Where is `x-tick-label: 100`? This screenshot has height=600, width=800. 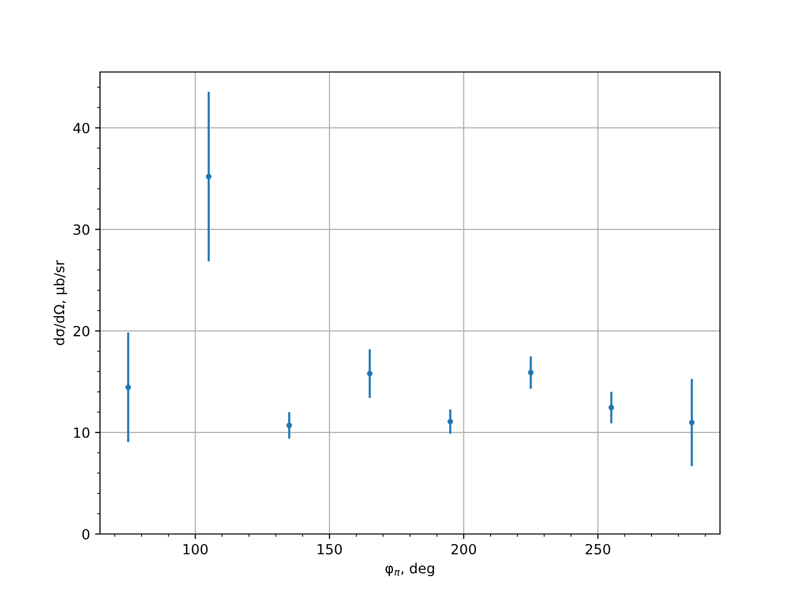
x-tick-label: 100 is located at coordinates (196, 549).